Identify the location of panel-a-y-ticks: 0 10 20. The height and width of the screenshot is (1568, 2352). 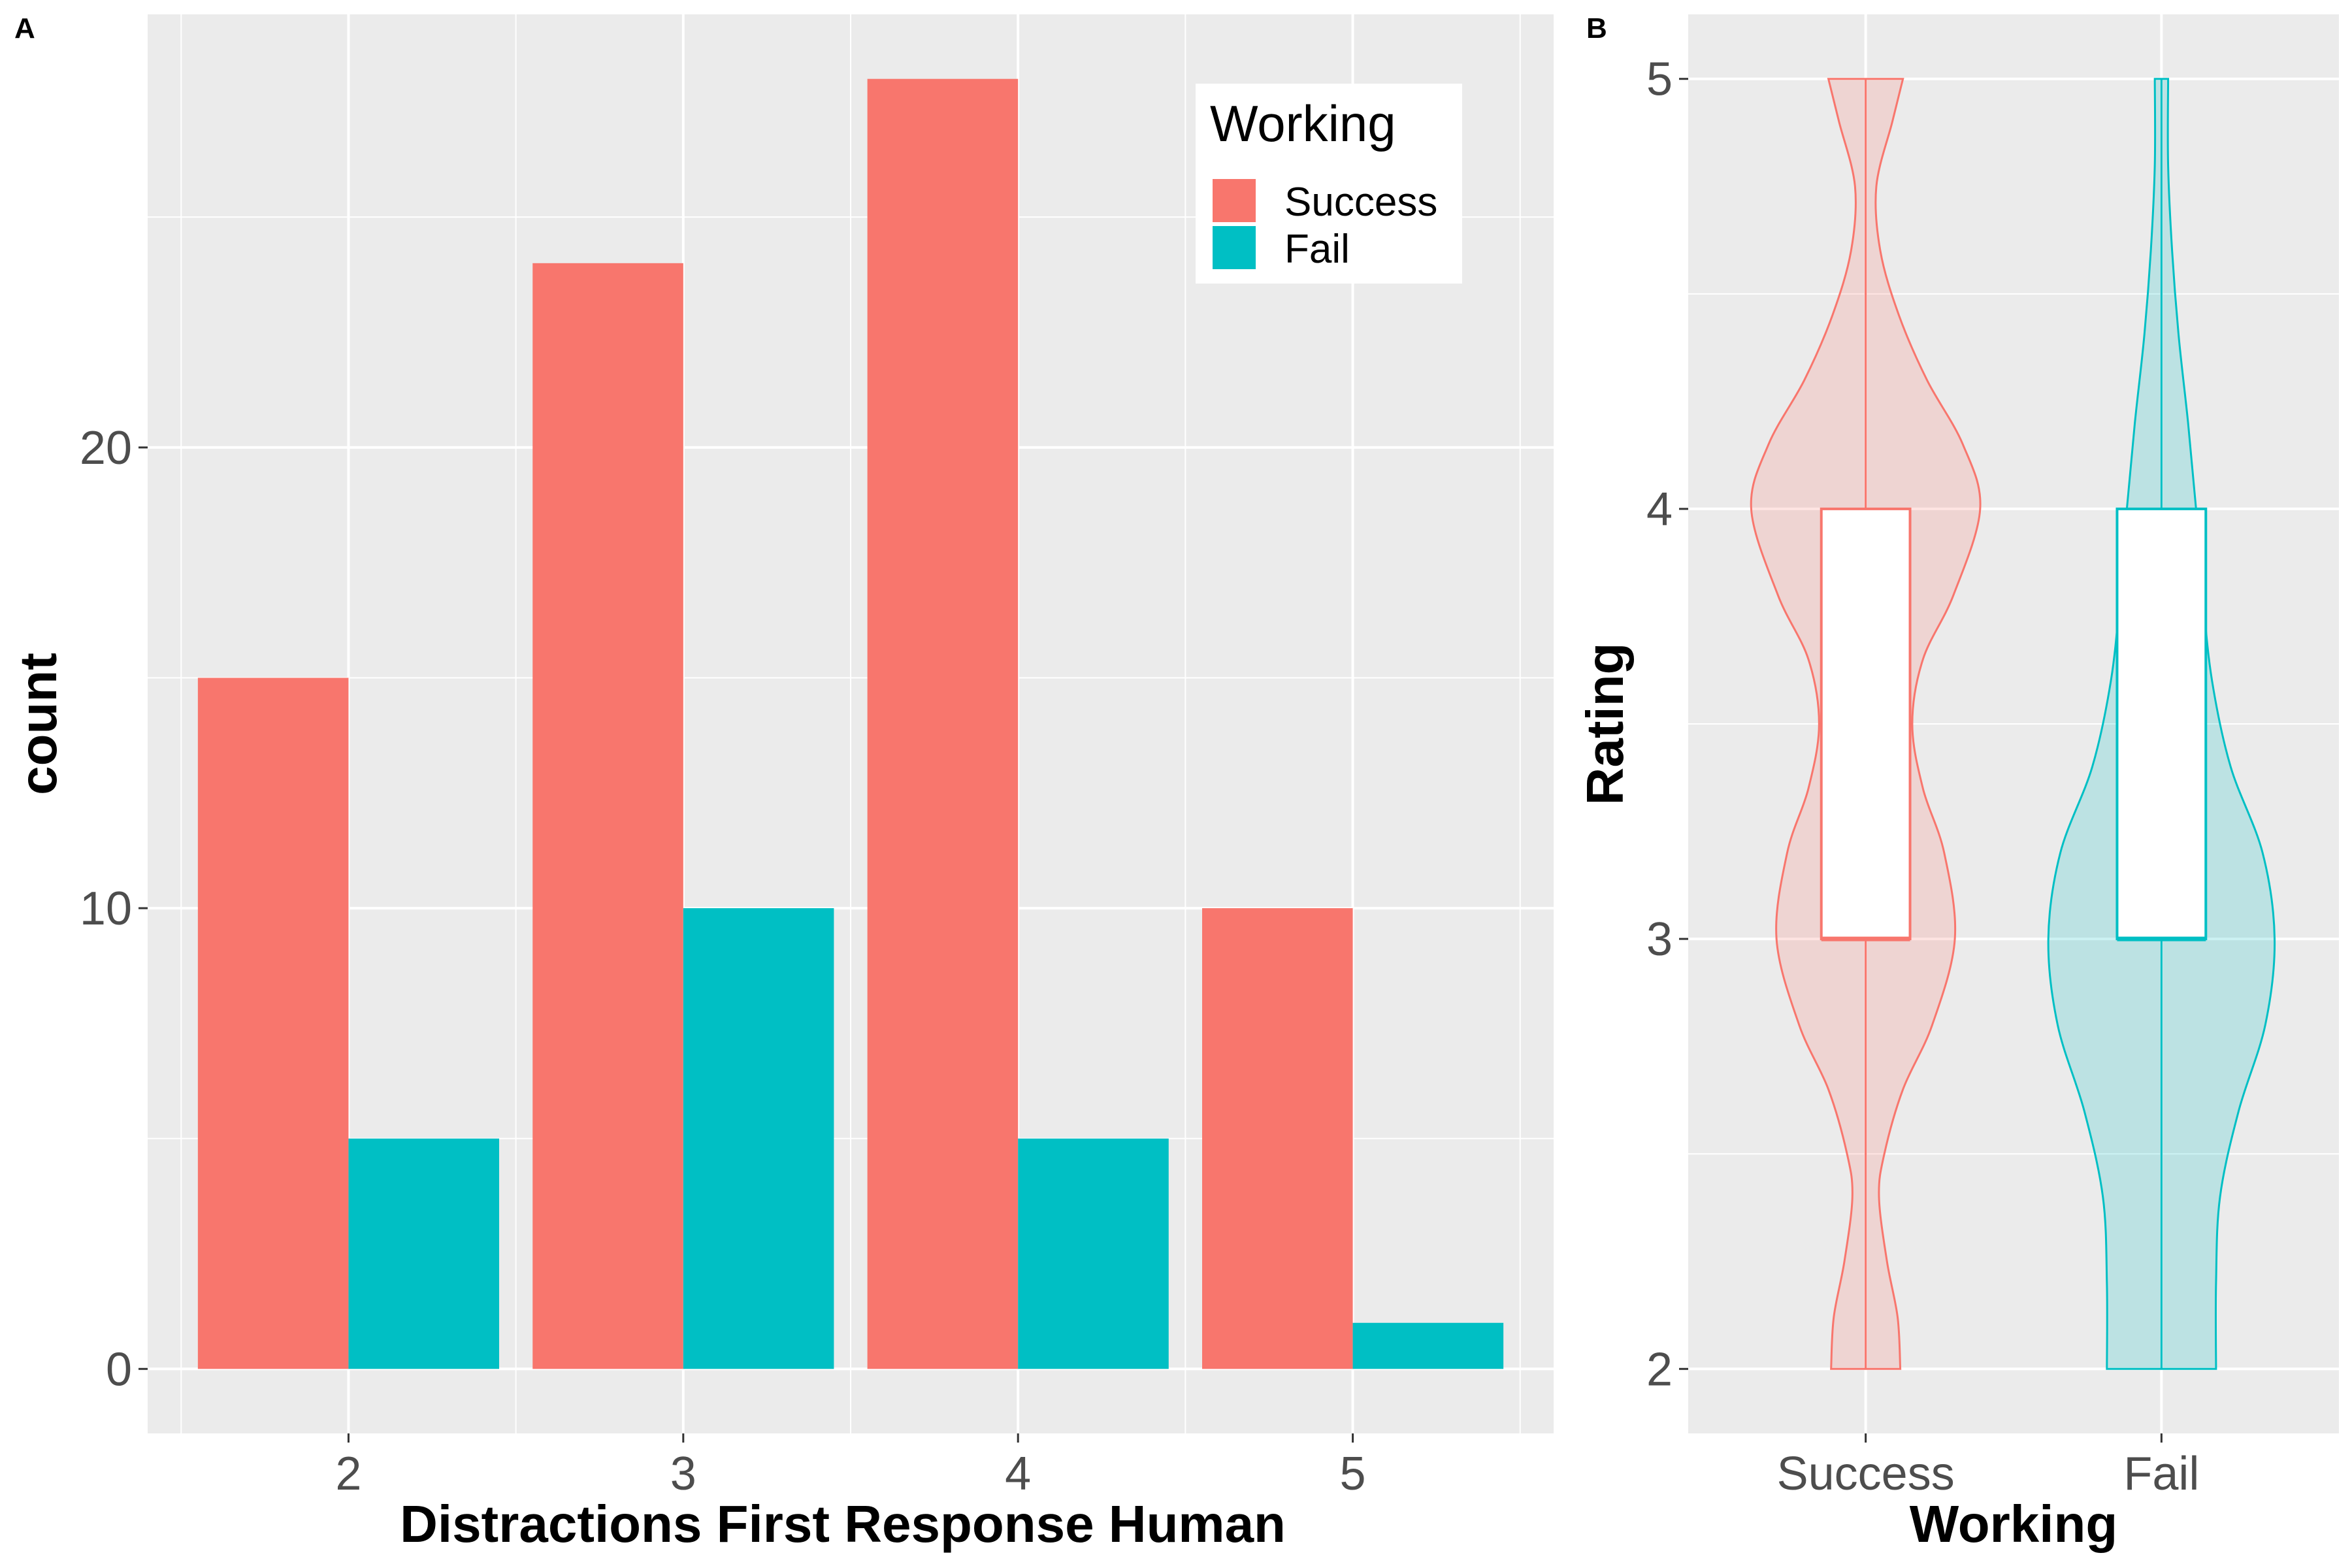
(114, 909).